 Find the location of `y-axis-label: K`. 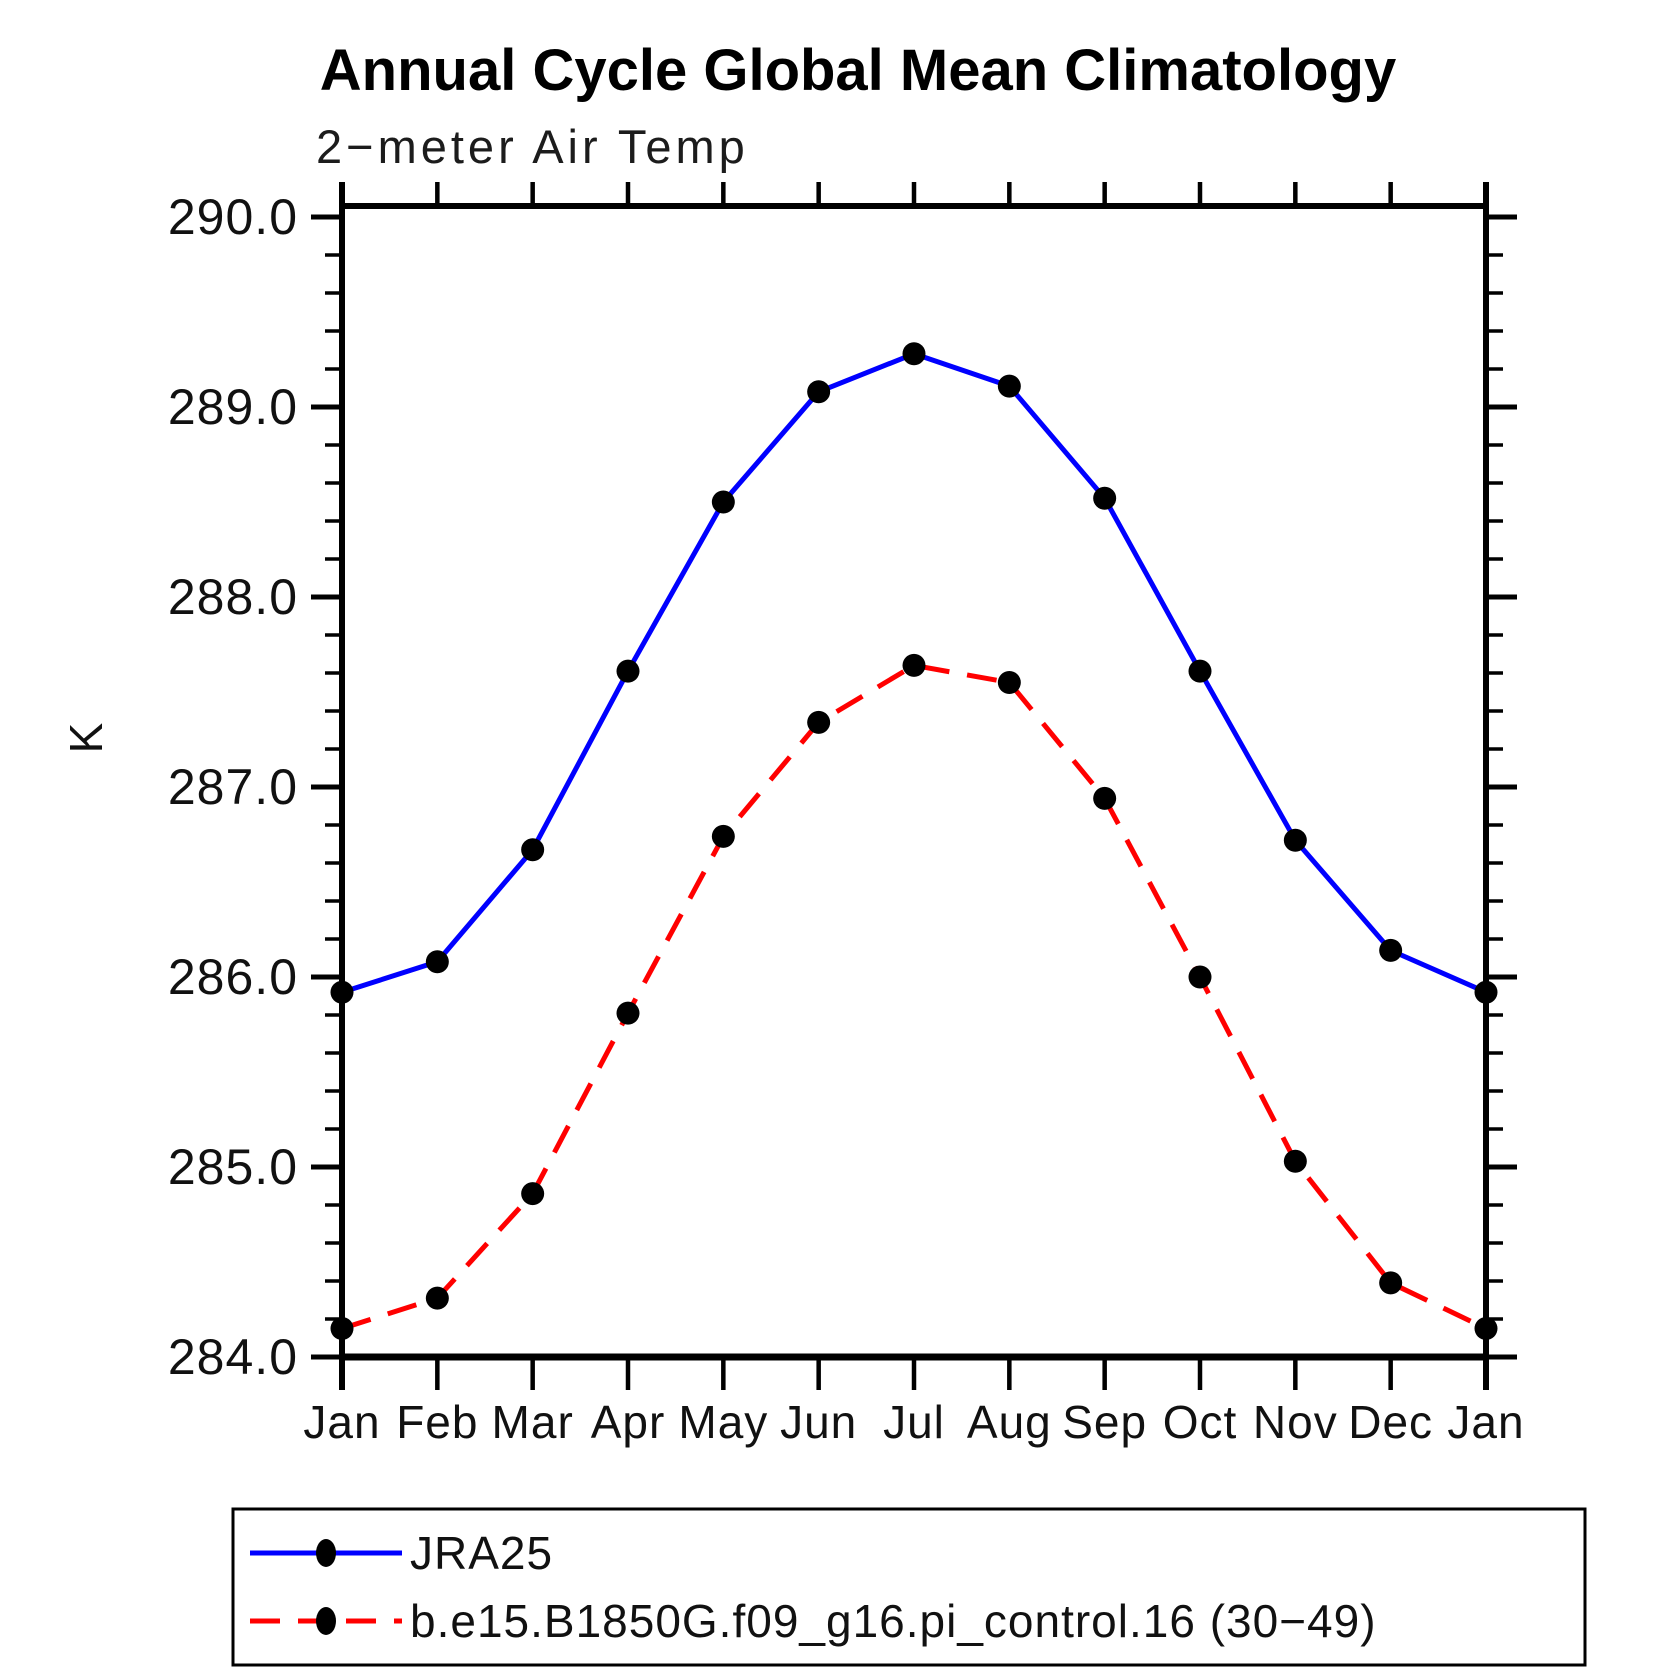

y-axis-label: K is located at coordinates (86, 737).